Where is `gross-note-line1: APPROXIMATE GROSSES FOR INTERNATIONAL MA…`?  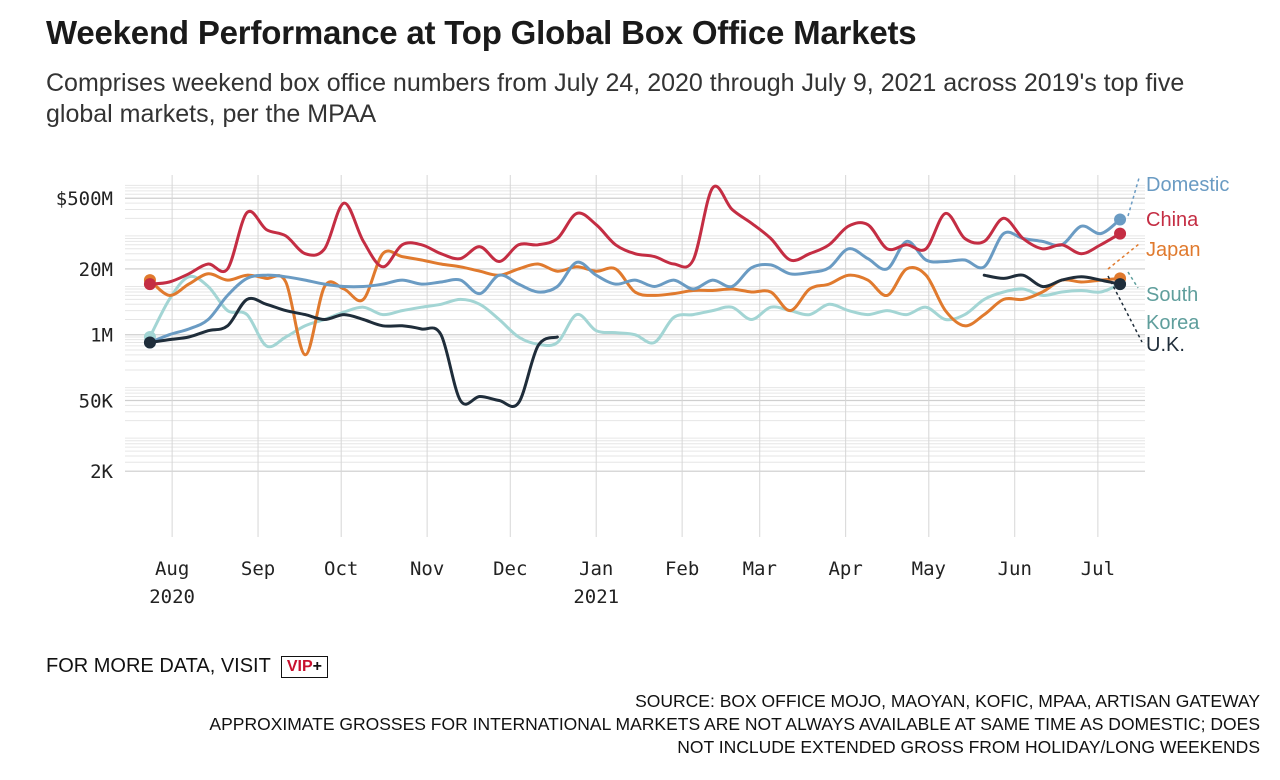 gross-note-line1: APPROXIMATE GROSSES FOR INTERNATIONAL MA… is located at coordinates (734, 724).